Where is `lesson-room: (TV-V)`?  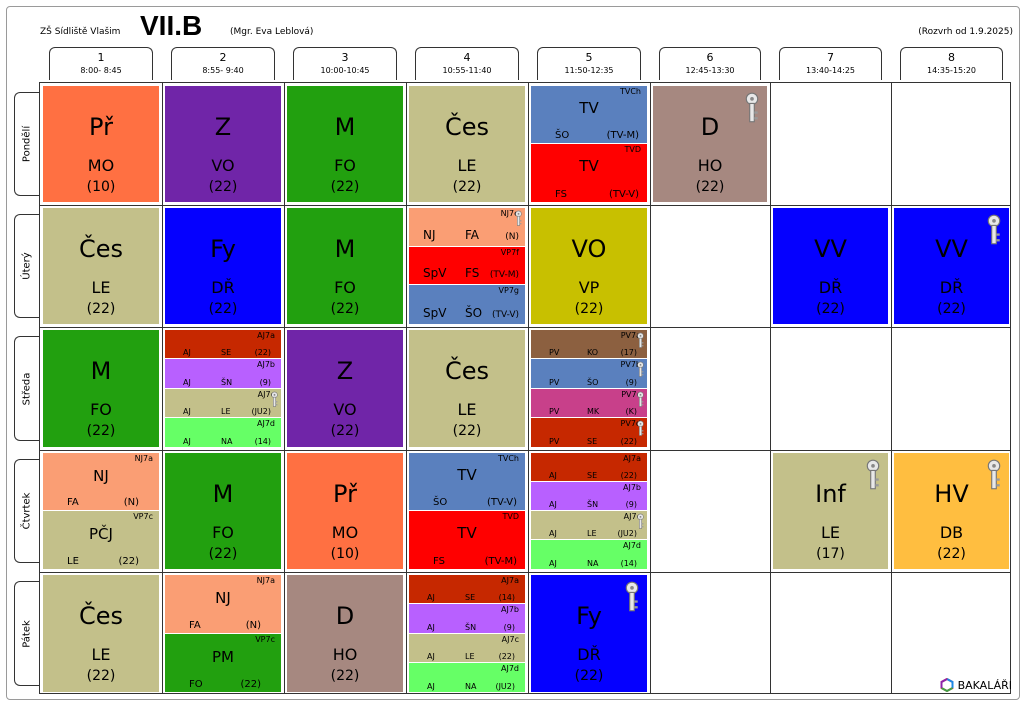
lesson-room: (TV-V) is located at coordinates (505, 314).